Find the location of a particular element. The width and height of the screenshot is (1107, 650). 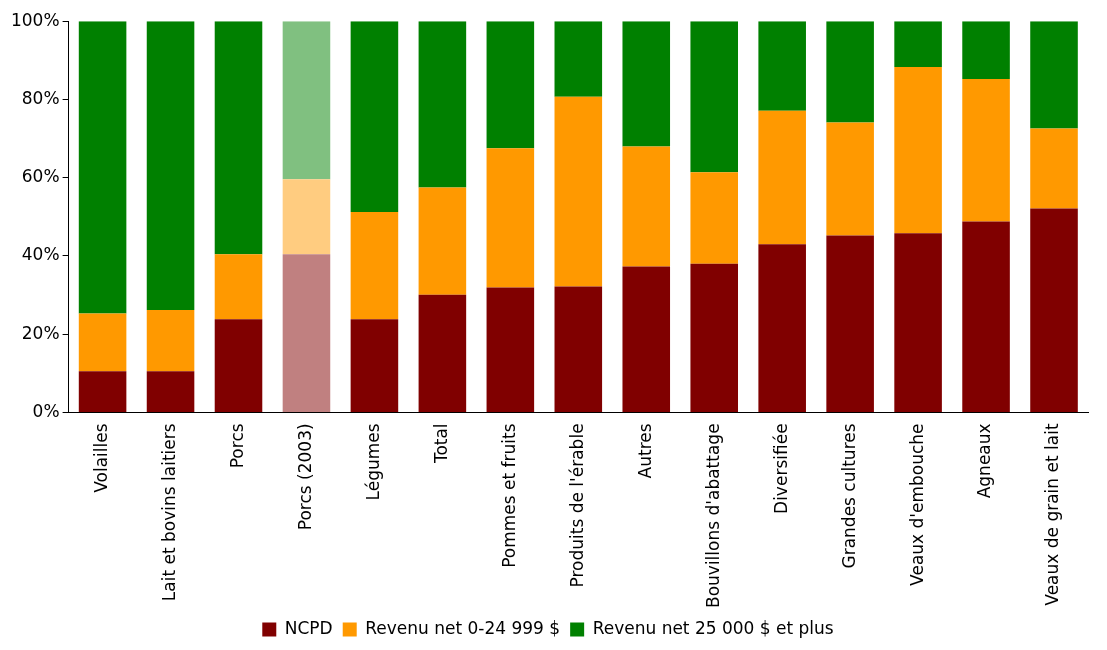

x-tick-label: Veaux de grain et lait is located at coordinates (1052, 514).